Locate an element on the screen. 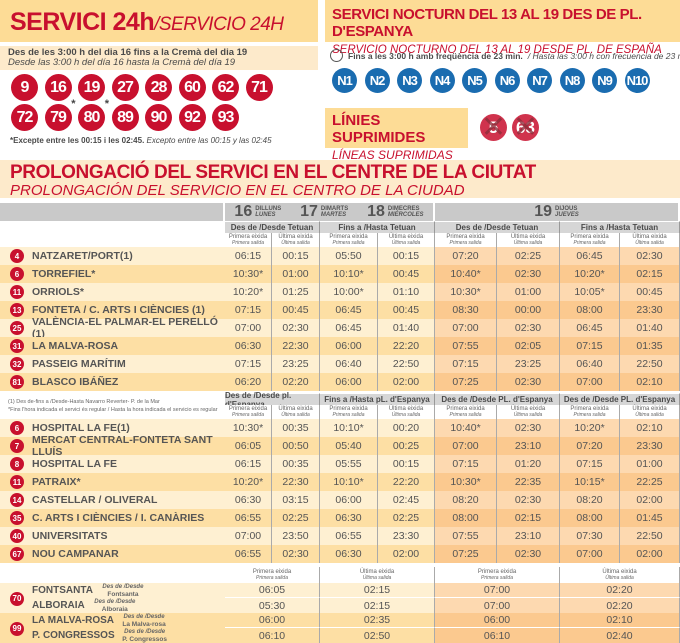 The height and width of the screenshot is (643, 680). route-label: LA MALVA-ROSA is located at coordinates (75, 346).